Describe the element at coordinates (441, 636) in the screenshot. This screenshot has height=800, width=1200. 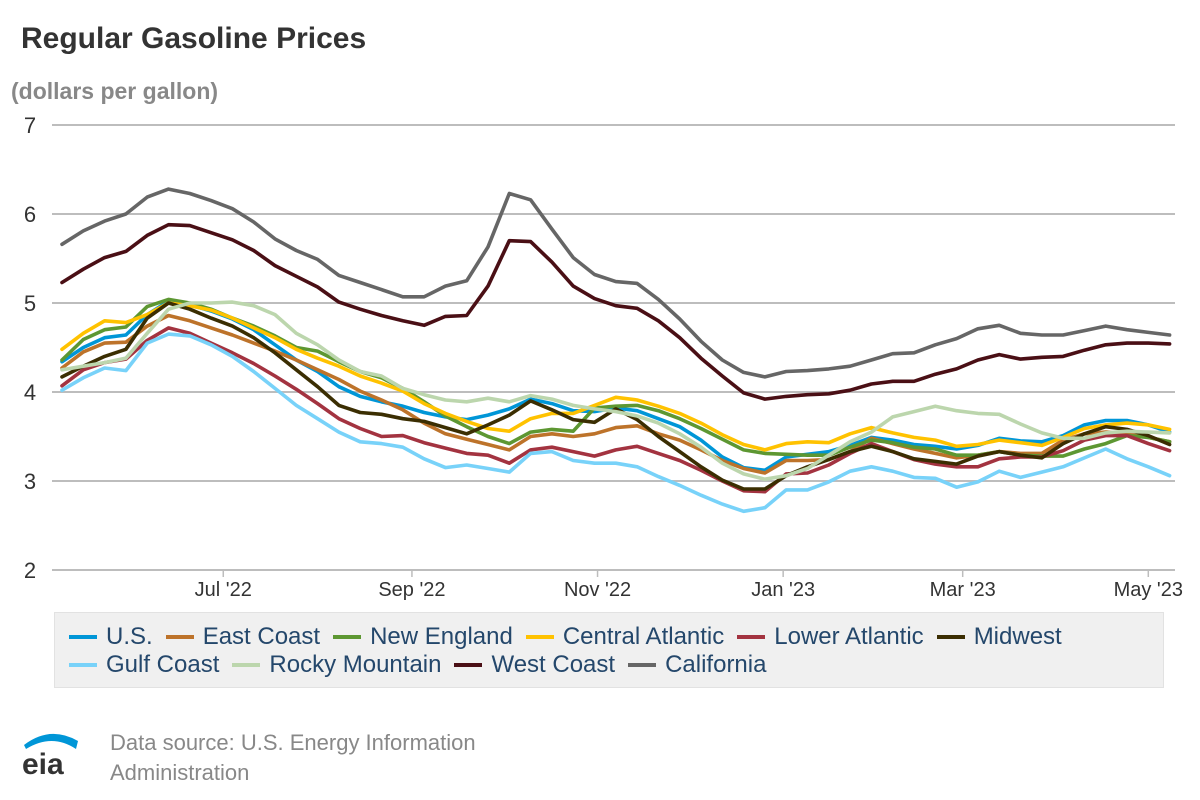
I see `legend-label: New England` at that location.